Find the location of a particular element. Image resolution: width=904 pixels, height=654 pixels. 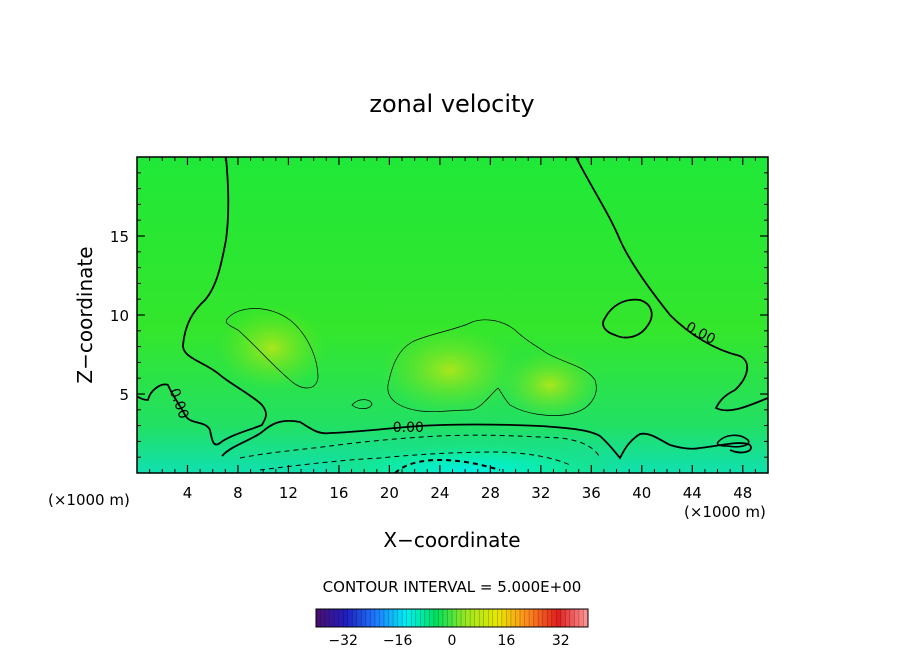

colorbar-frame is located at coordinates (452, 618).